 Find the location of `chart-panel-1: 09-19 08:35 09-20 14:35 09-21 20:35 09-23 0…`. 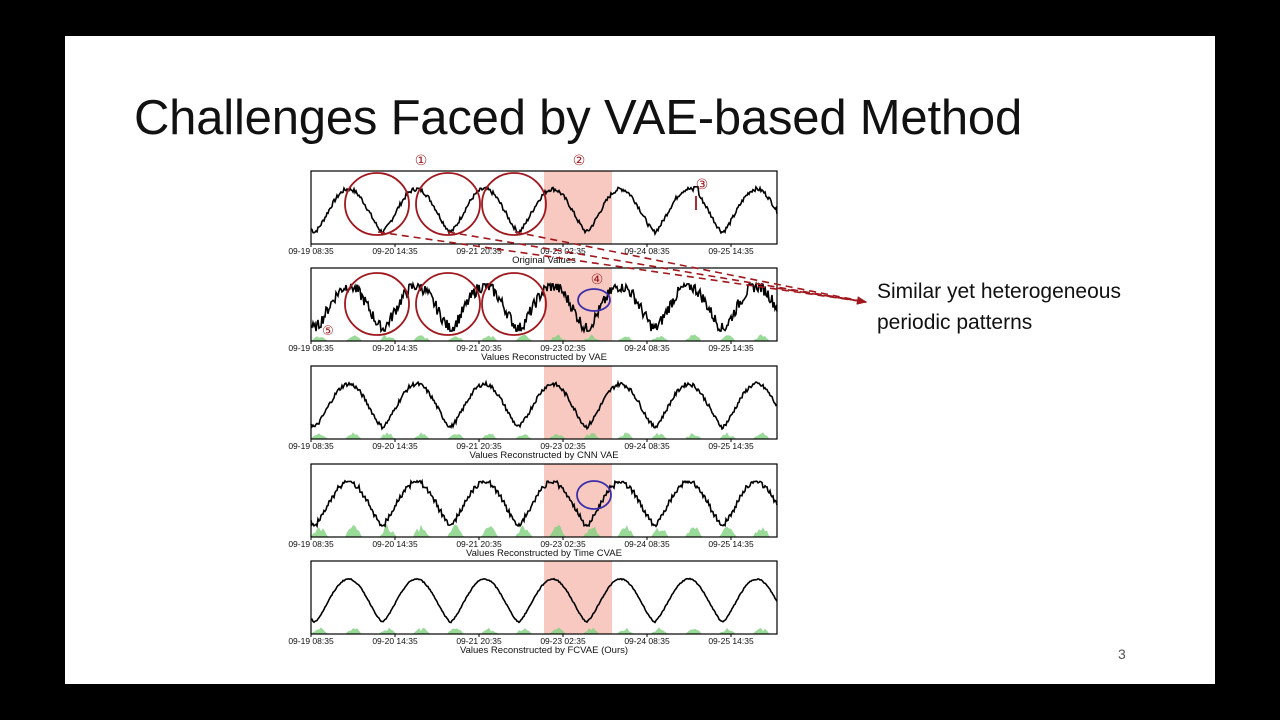

chart-panel-1: 09-19 08:35 09-20 14:35 09-21 20:35 09-23 0… is located at coordinates (533, 218).